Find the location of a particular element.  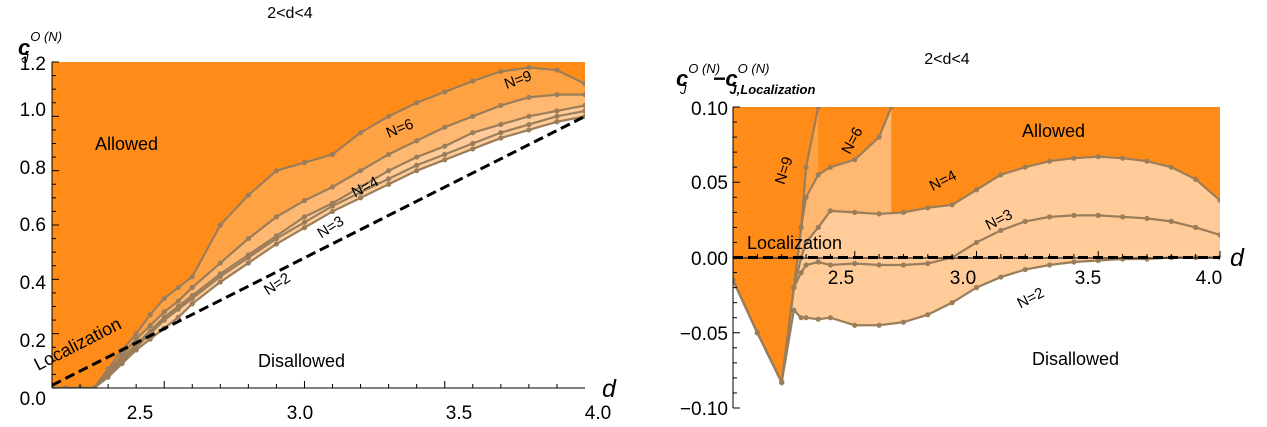

left-allowed-label: Allowed is located at coordinates (126, 144).